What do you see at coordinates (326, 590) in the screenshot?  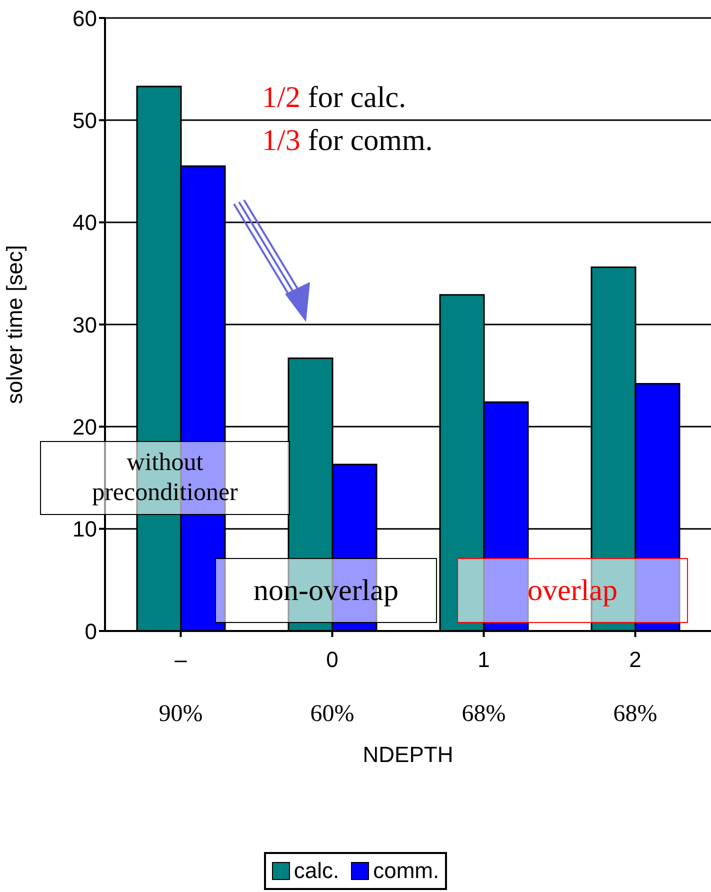 I see `text-box: non-overlap` at bounding box center [326, 590].